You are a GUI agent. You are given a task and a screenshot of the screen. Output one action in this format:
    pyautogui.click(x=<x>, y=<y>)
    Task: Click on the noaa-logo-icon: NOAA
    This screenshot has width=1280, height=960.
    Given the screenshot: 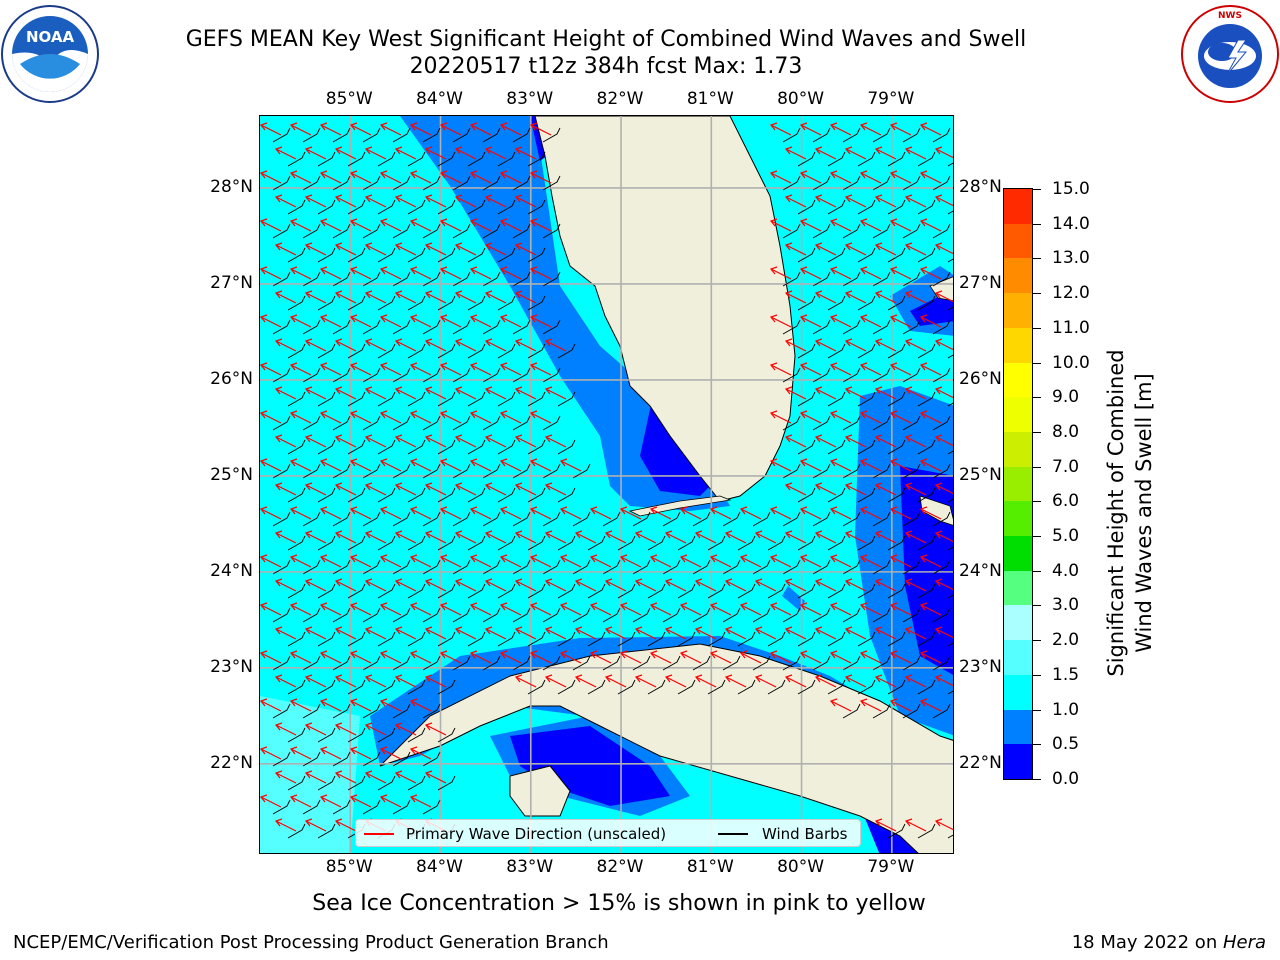 What is the action you would take?
    pyautogui.click(x=50, y=54)
    